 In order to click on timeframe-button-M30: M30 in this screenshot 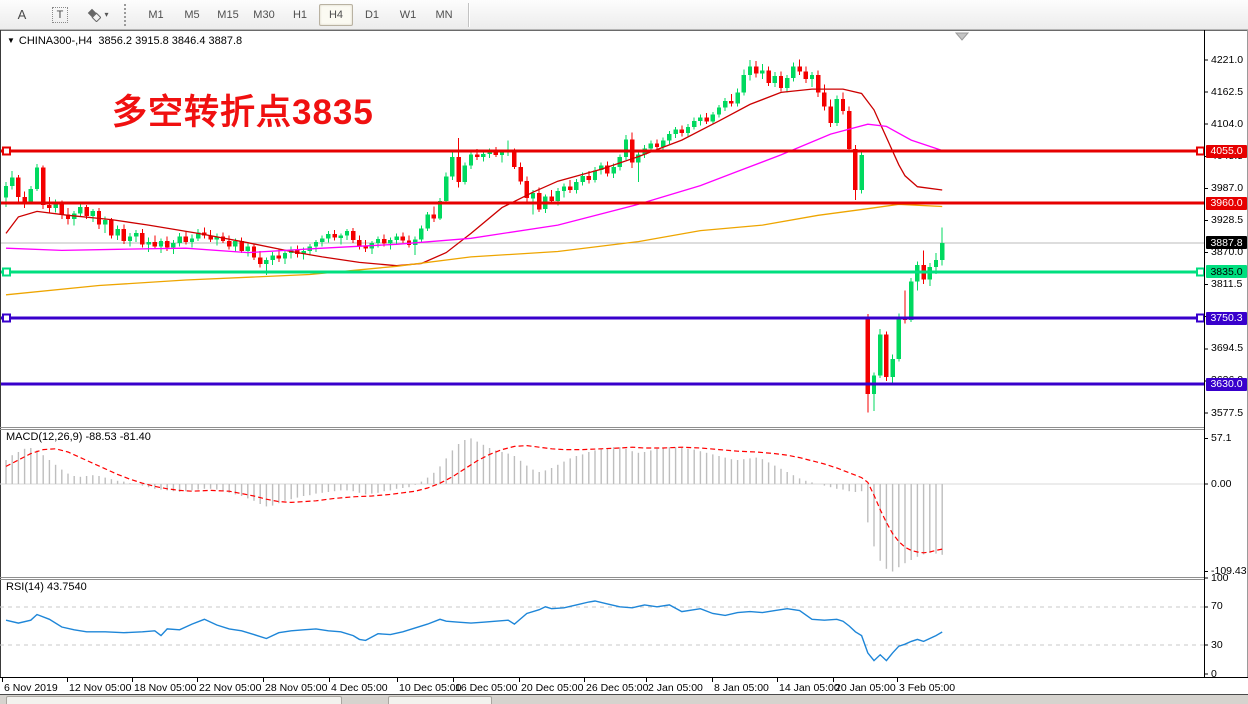, I will do `click(264, 14)`.